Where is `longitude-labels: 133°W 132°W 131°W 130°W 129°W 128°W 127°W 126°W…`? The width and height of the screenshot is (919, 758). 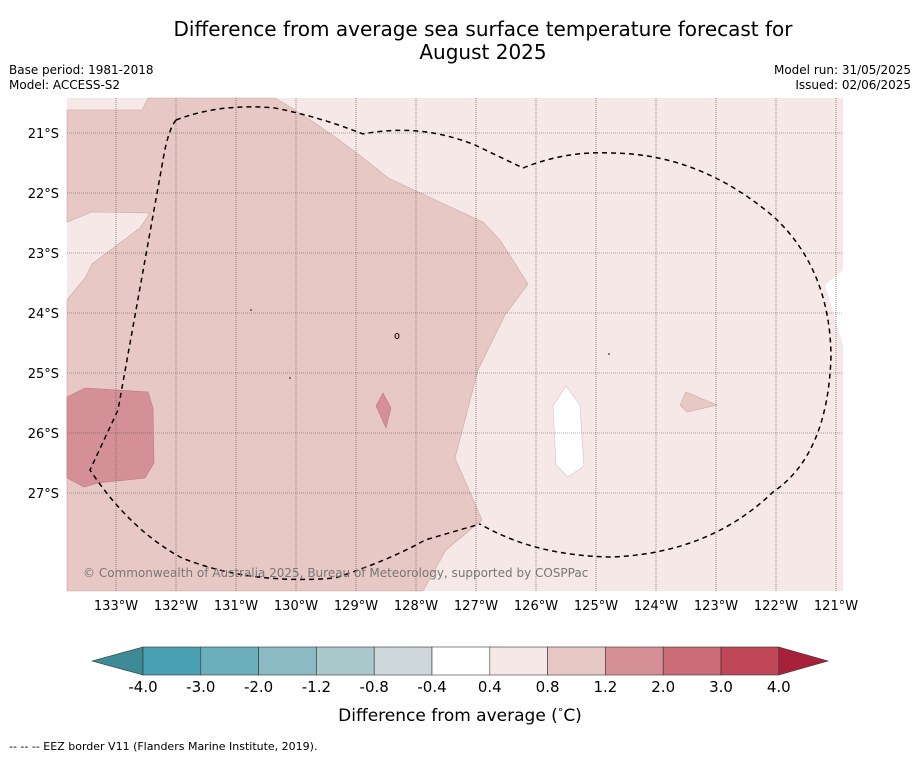 longitude-labels: 133°W 132°W 131°W 130°W 129°W 128°W 127°W 126°W… is located at coordinates (476, 606).